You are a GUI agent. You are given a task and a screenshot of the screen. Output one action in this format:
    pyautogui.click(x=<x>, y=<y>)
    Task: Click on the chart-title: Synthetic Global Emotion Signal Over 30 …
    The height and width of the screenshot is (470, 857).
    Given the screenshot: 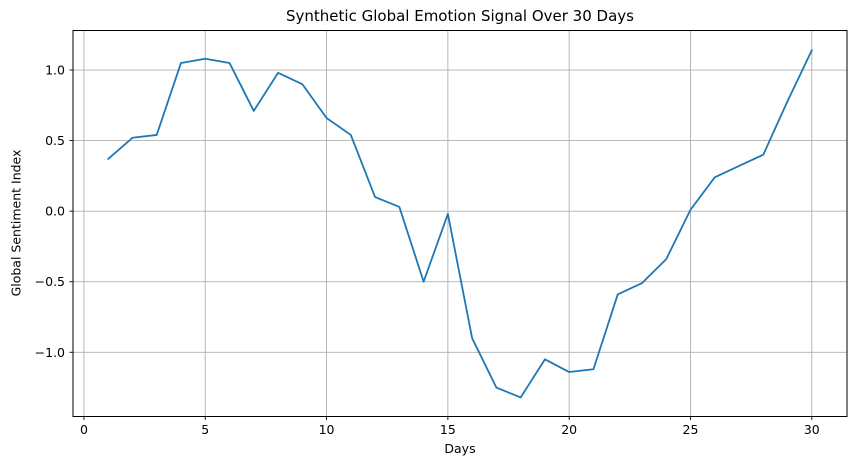 What is the action you would take?
    pyautogui.click(x=460, y=16)
    